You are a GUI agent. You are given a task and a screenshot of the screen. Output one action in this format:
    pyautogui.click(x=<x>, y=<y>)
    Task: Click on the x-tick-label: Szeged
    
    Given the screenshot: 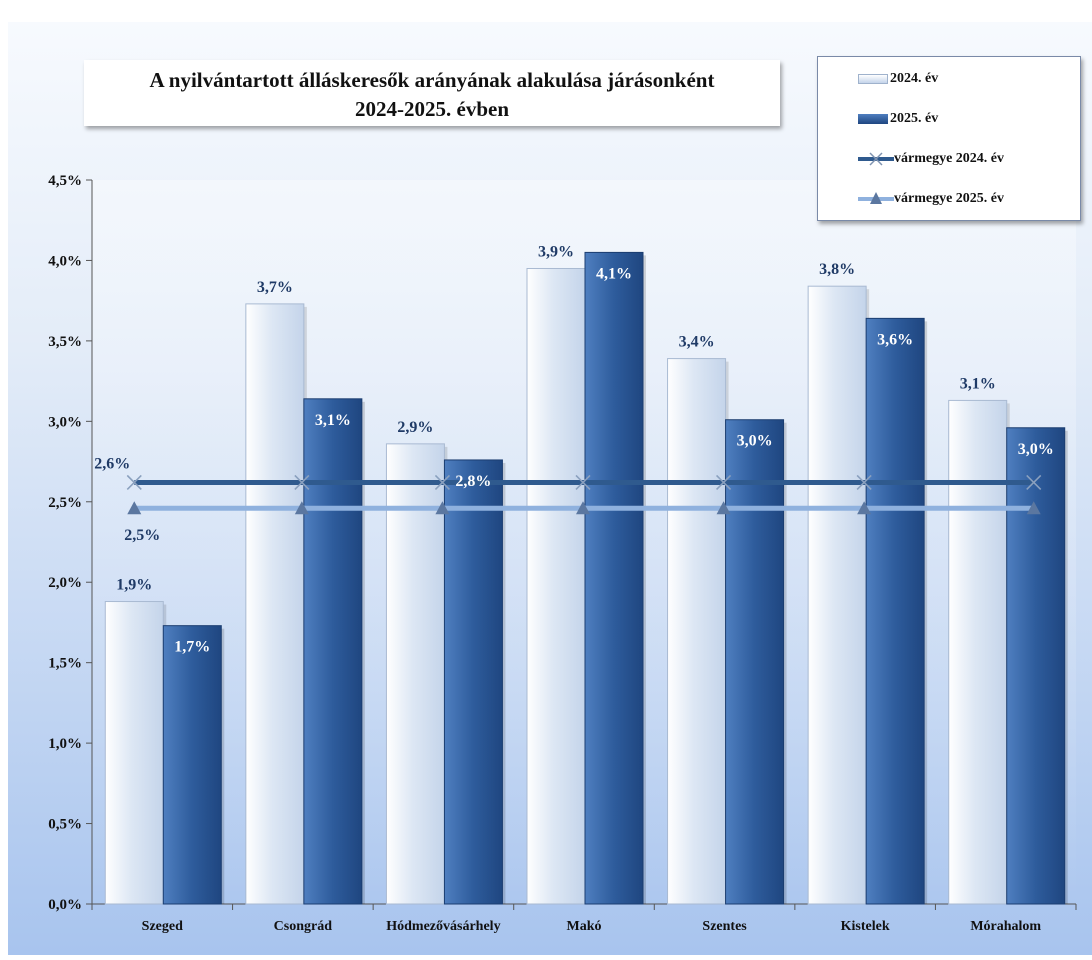 What is the action you would take?
    pyautogui.click(x=162, y=926)
    